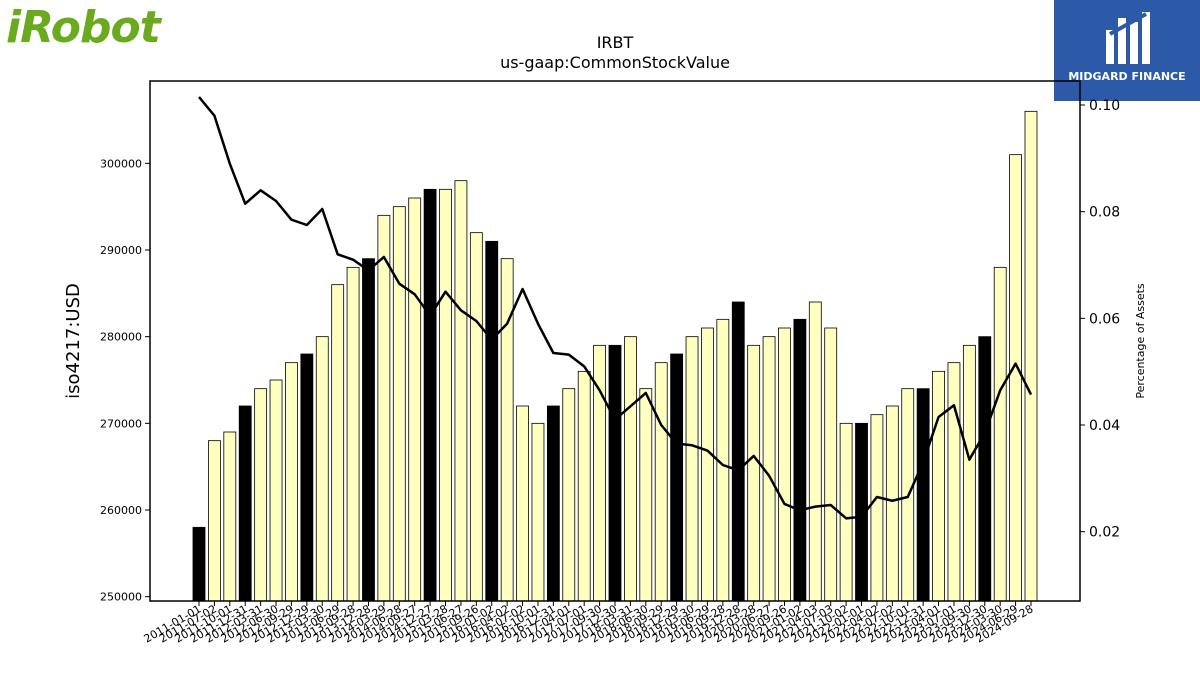 This screenshot has width=1200, height=675. What do you see at coordinates (1140, 341) in the screenshot?
I see `y2-axis-label: Percentage of Assets` at bounding box center [1140, 341].